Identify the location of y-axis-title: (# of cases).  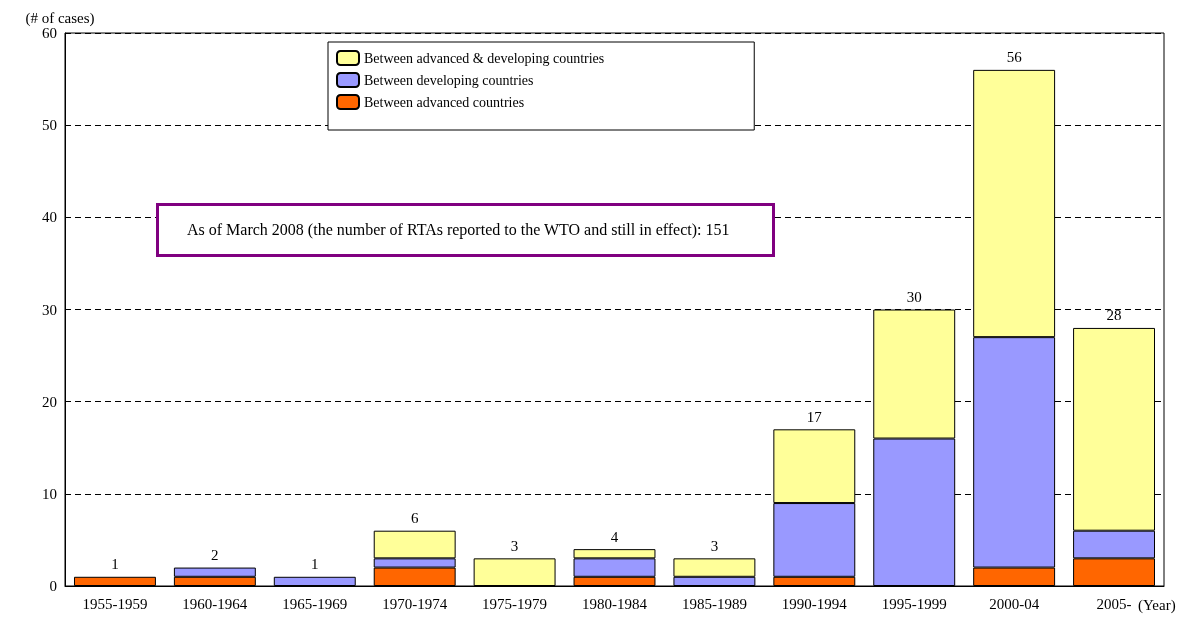
(60, 18).